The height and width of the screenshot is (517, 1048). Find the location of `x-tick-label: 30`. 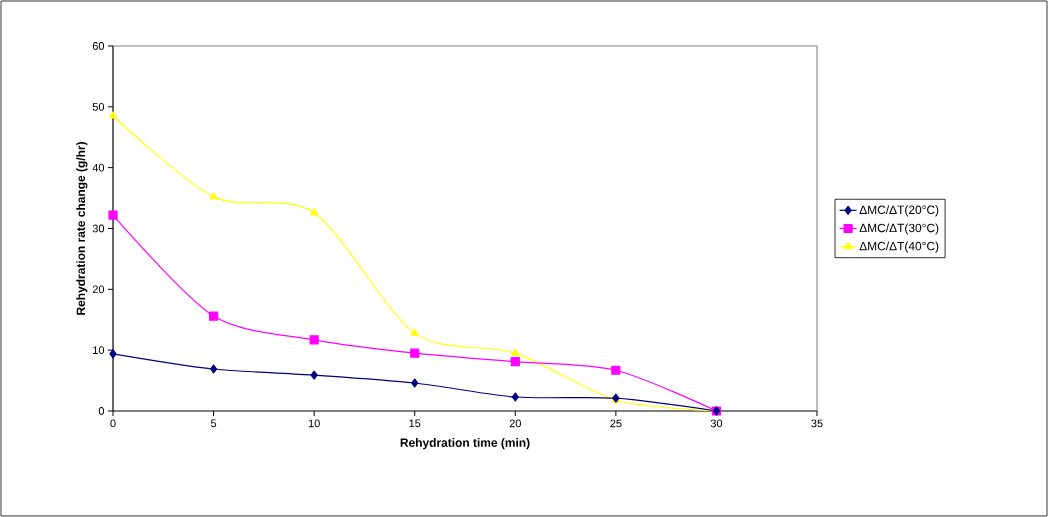

x-tick-label: 30 is located at coordinates (716, 423).